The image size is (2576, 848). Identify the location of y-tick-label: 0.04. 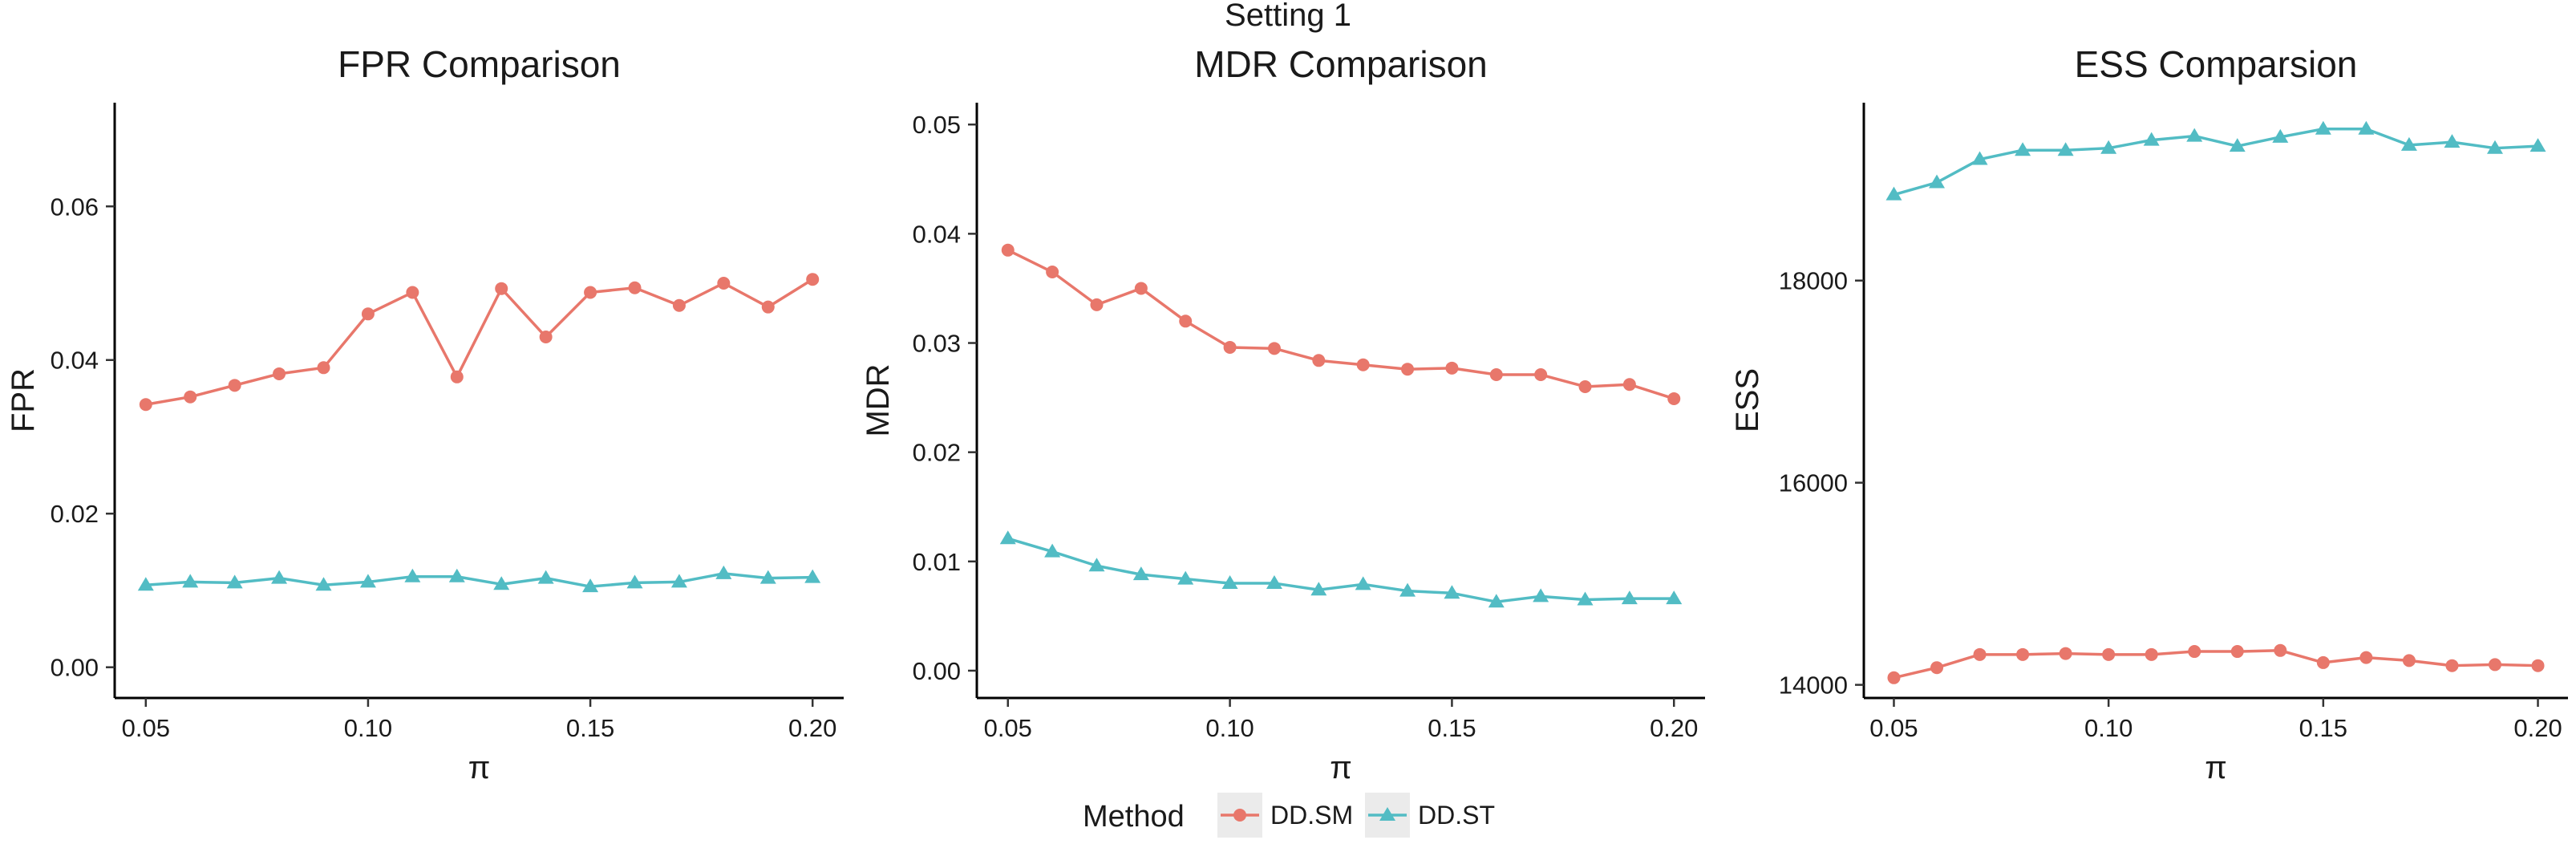
(937, 234).